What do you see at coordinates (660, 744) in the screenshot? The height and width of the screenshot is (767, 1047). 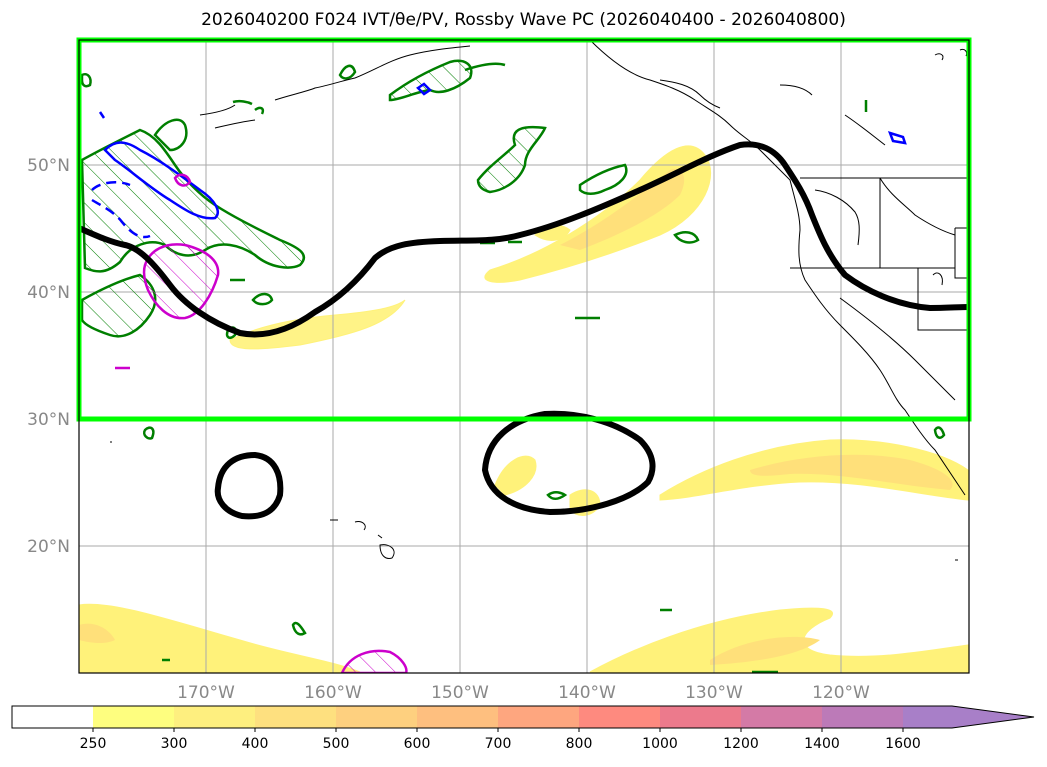 I see `colorbar-label: 1000` at bounding box center [660, 744].